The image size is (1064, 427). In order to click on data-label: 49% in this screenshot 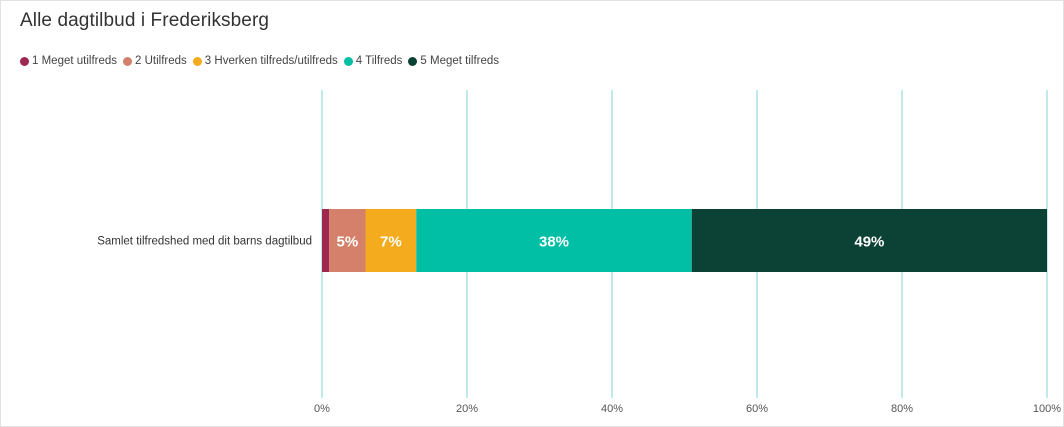, I will do `click(869, 242)`.